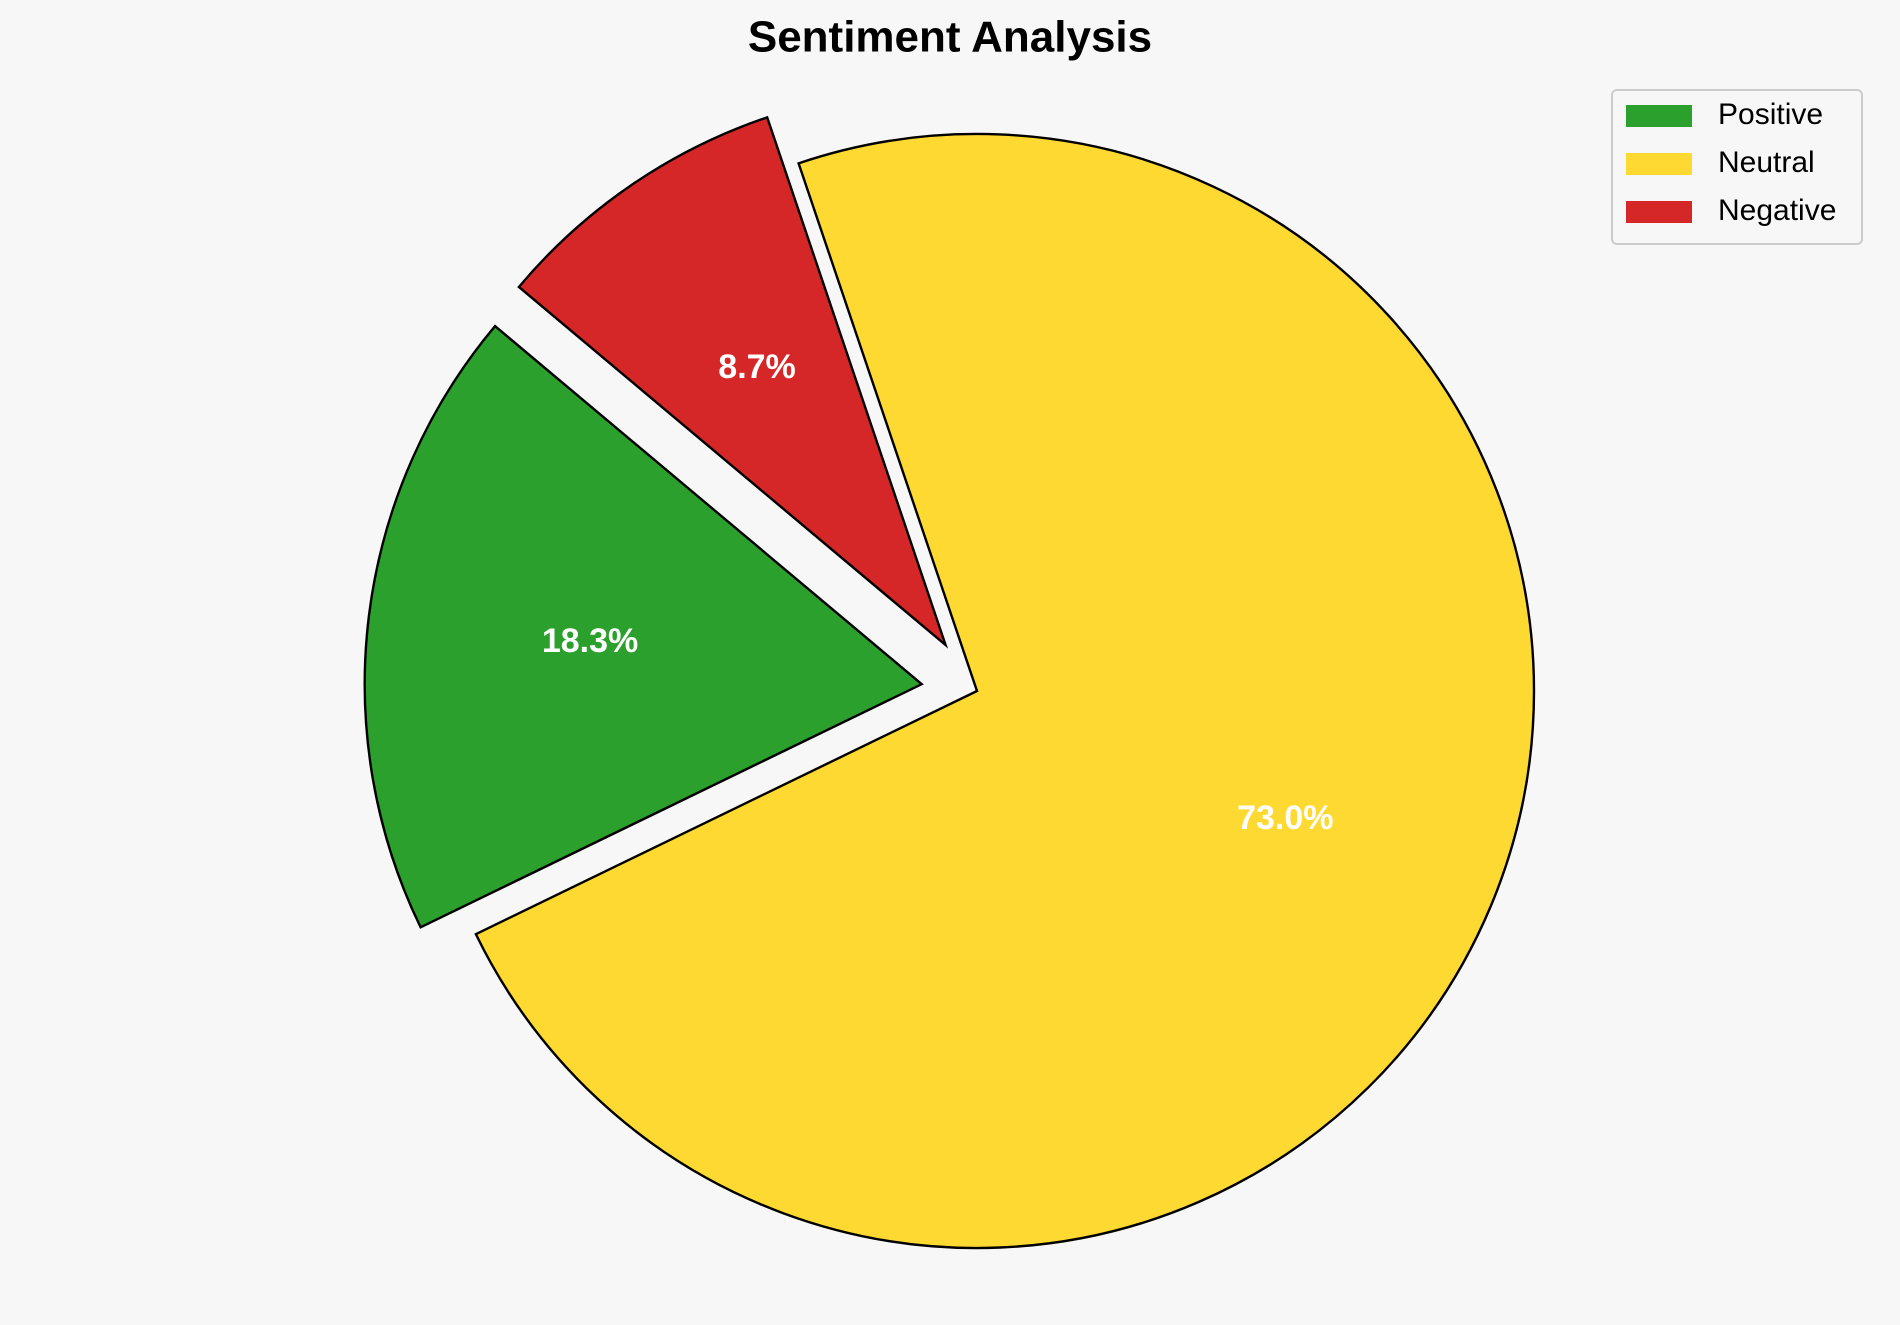 This screenshot has width=1900, height=1325. What do you see at coordinates (1770, 114) in the screenshot?
I see `legend-label: Positive` at bounding box center [1770, 114].